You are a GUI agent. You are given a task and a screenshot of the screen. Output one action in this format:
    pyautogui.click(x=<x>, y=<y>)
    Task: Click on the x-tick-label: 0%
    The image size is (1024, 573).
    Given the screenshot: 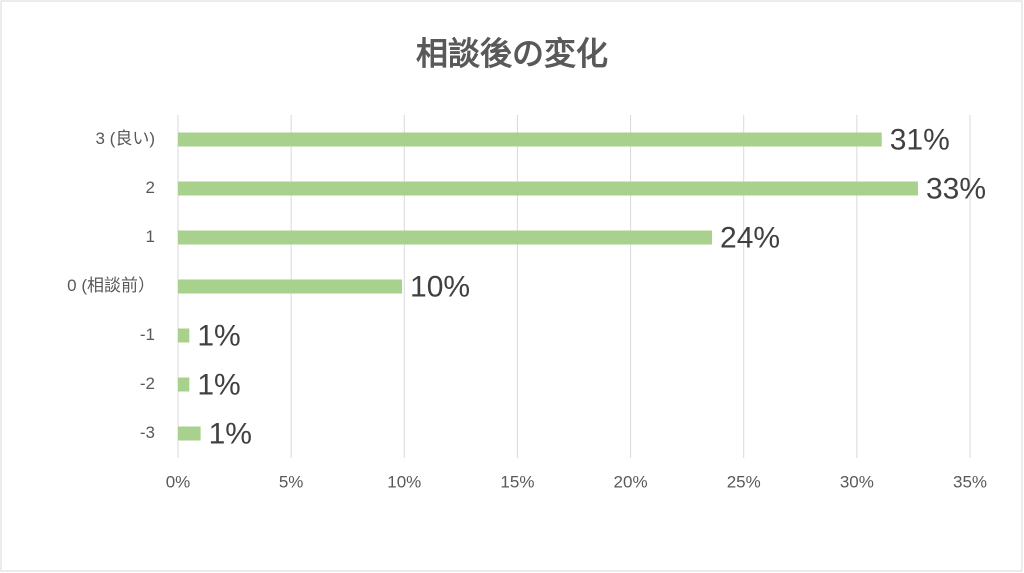 What is the action you would take?
    pyautogui.click(x=178, y=481)
    